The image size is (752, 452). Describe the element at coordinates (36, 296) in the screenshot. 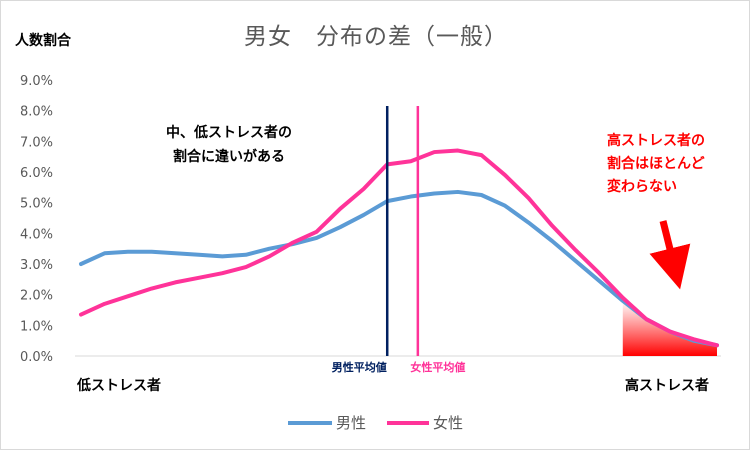

I see `y-tick-label: 2.0%` at that location.